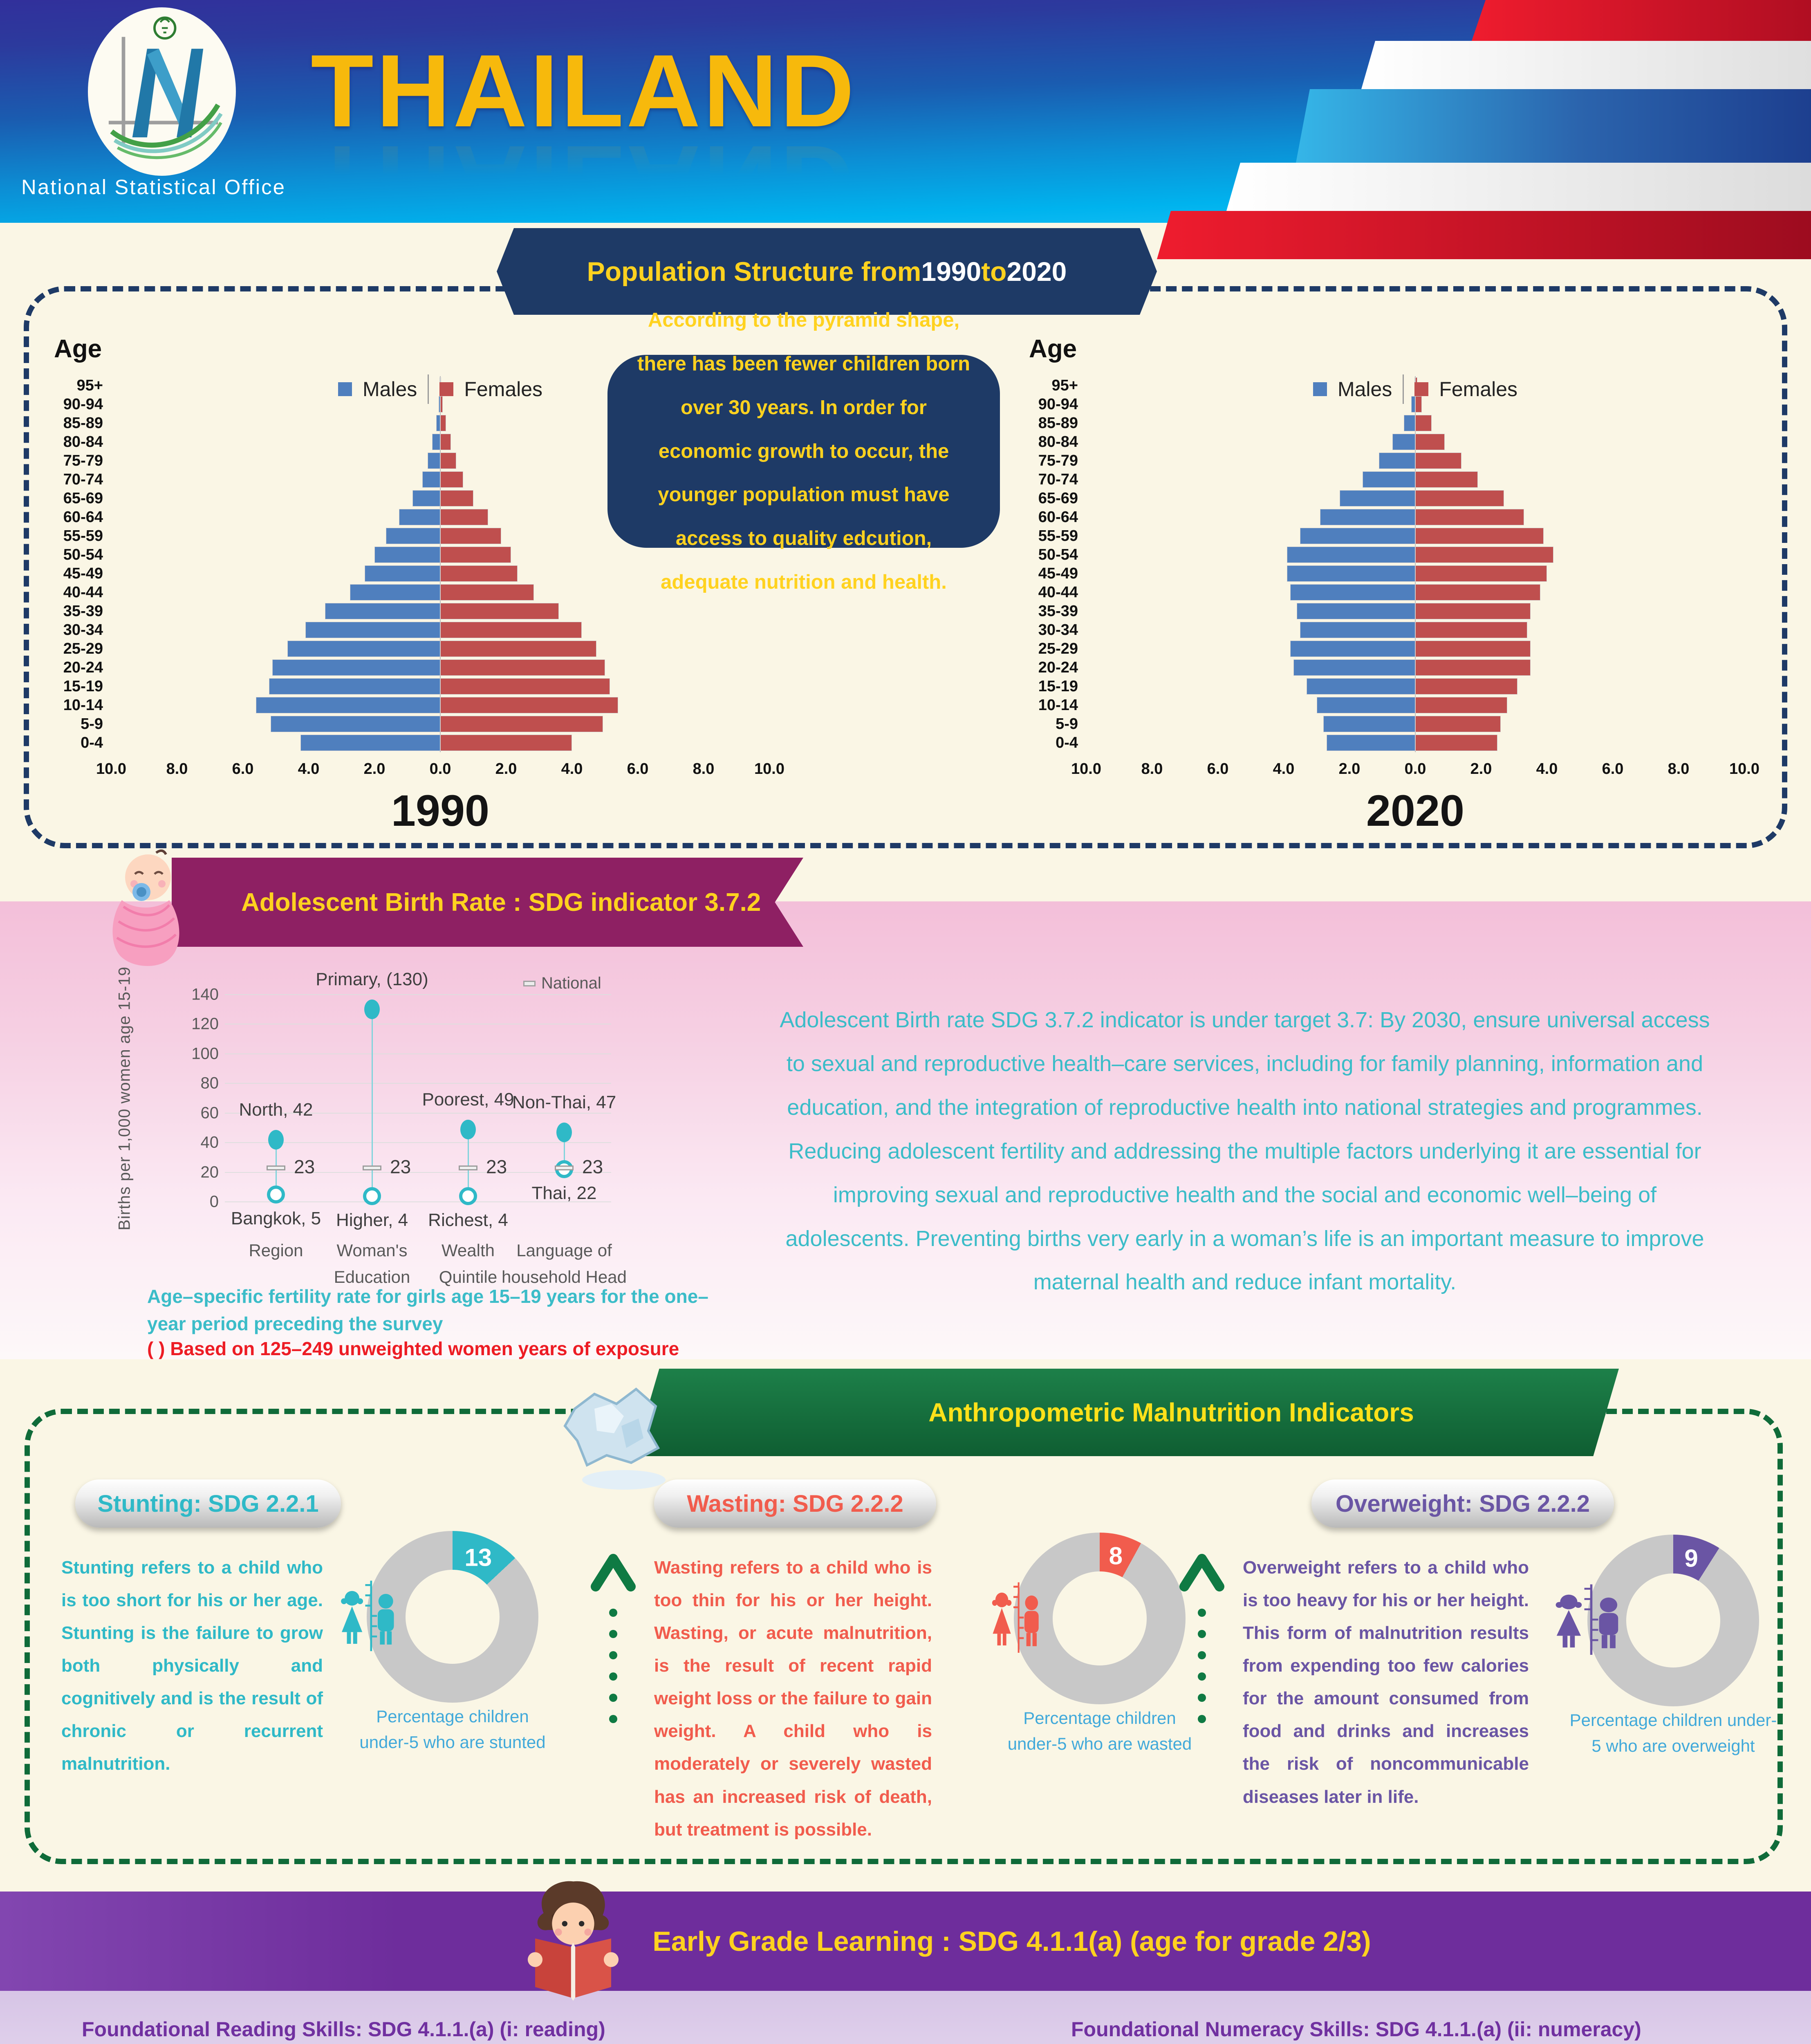 The width and height of the screenshot is (1811, 2044). I want to click on pyramid-year-label: 1990, so click(441, 810).